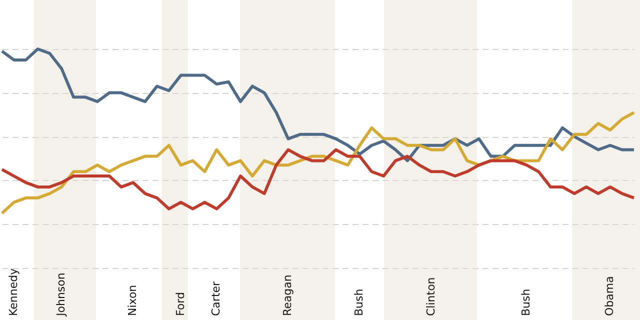  Describe the element at coordinates (431, 296) in the screenshot. I see `x-tick-label: Clinton` at that location.